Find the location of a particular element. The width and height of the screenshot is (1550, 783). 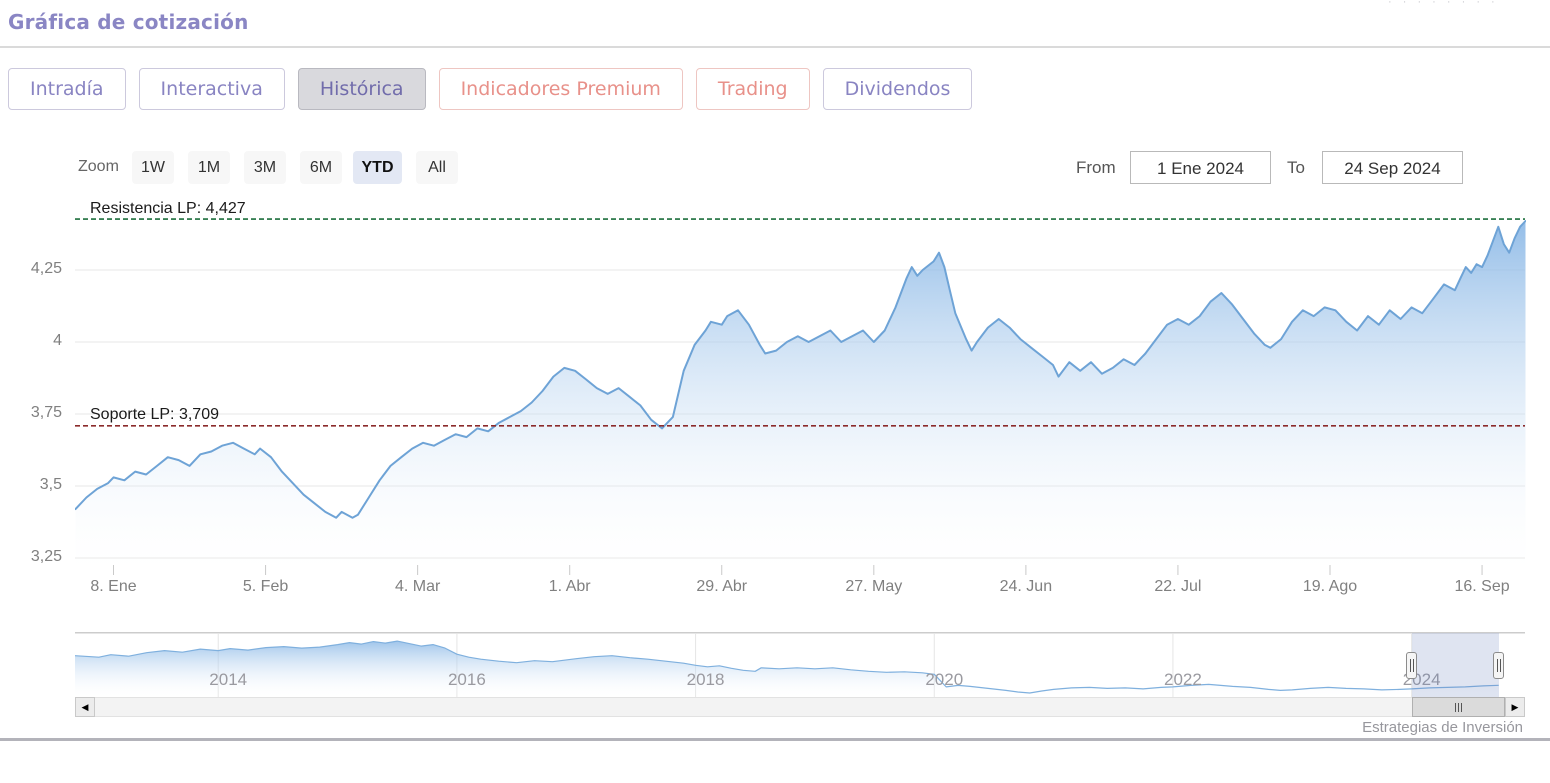

support-line-label: Soporte LP: 3,709 is located at coordinates (154, 414).